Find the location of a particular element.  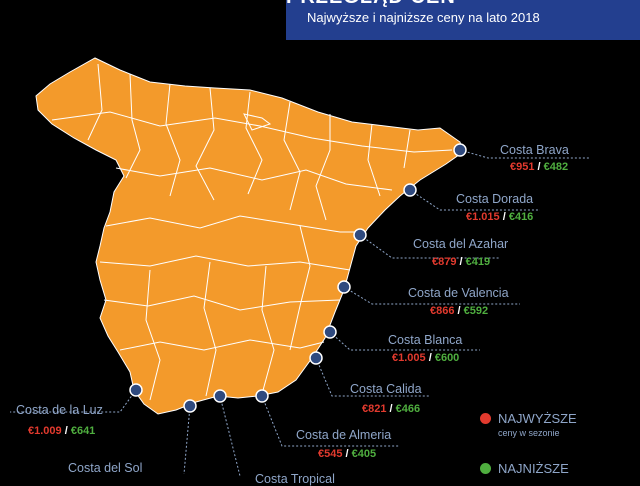

legend-high-sub: ceny w sezonie is located at coordinates (529, 433).